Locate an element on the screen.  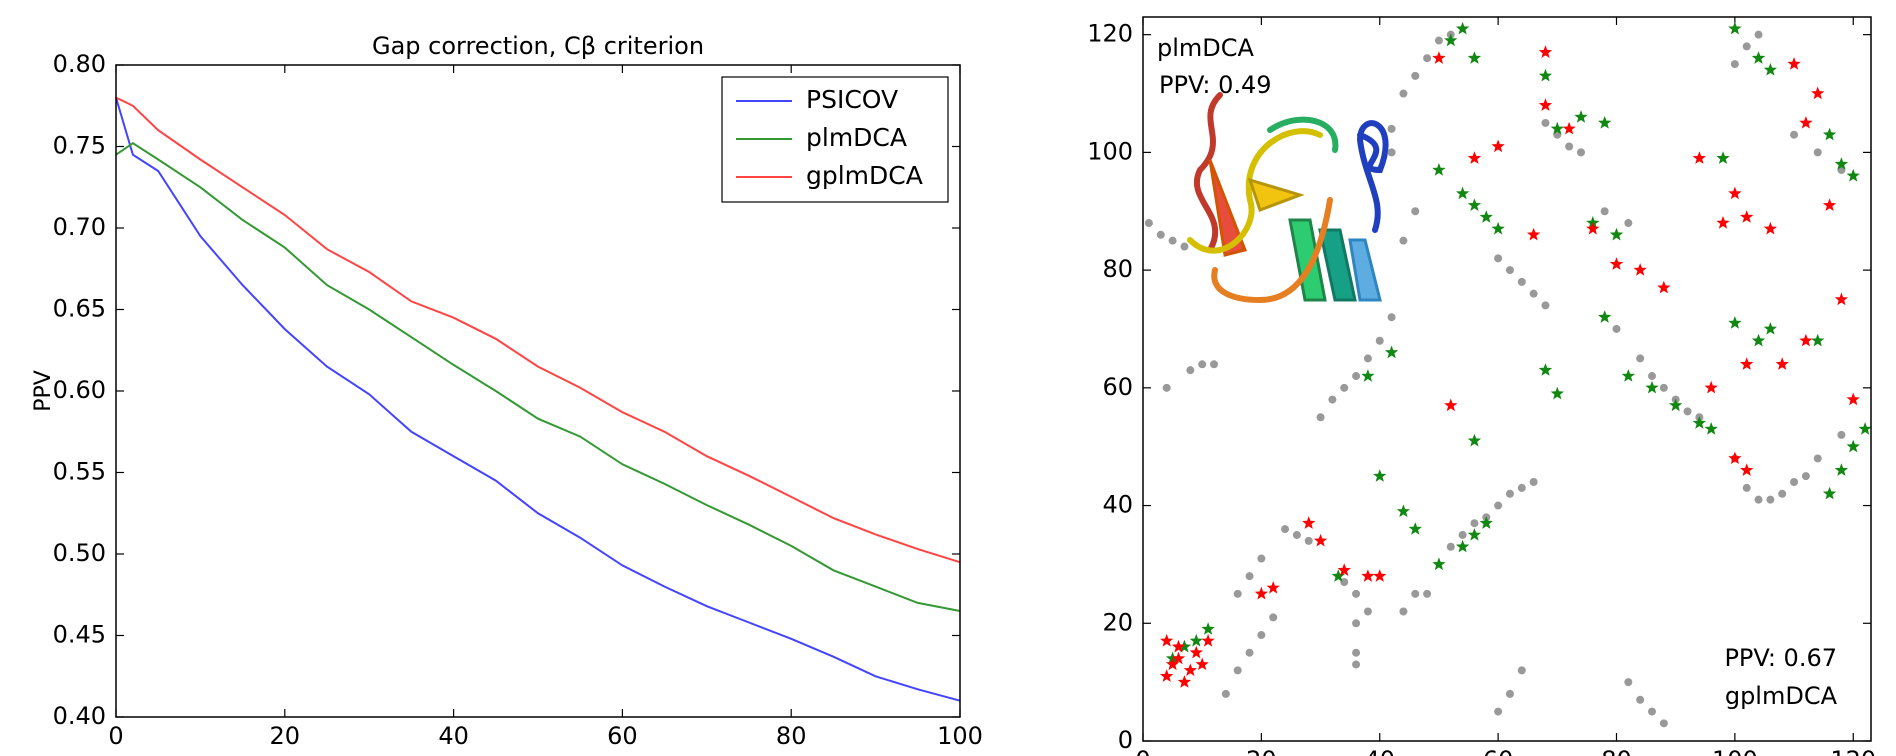
y-axis-label: PPV is located at coordinates (43, 391).